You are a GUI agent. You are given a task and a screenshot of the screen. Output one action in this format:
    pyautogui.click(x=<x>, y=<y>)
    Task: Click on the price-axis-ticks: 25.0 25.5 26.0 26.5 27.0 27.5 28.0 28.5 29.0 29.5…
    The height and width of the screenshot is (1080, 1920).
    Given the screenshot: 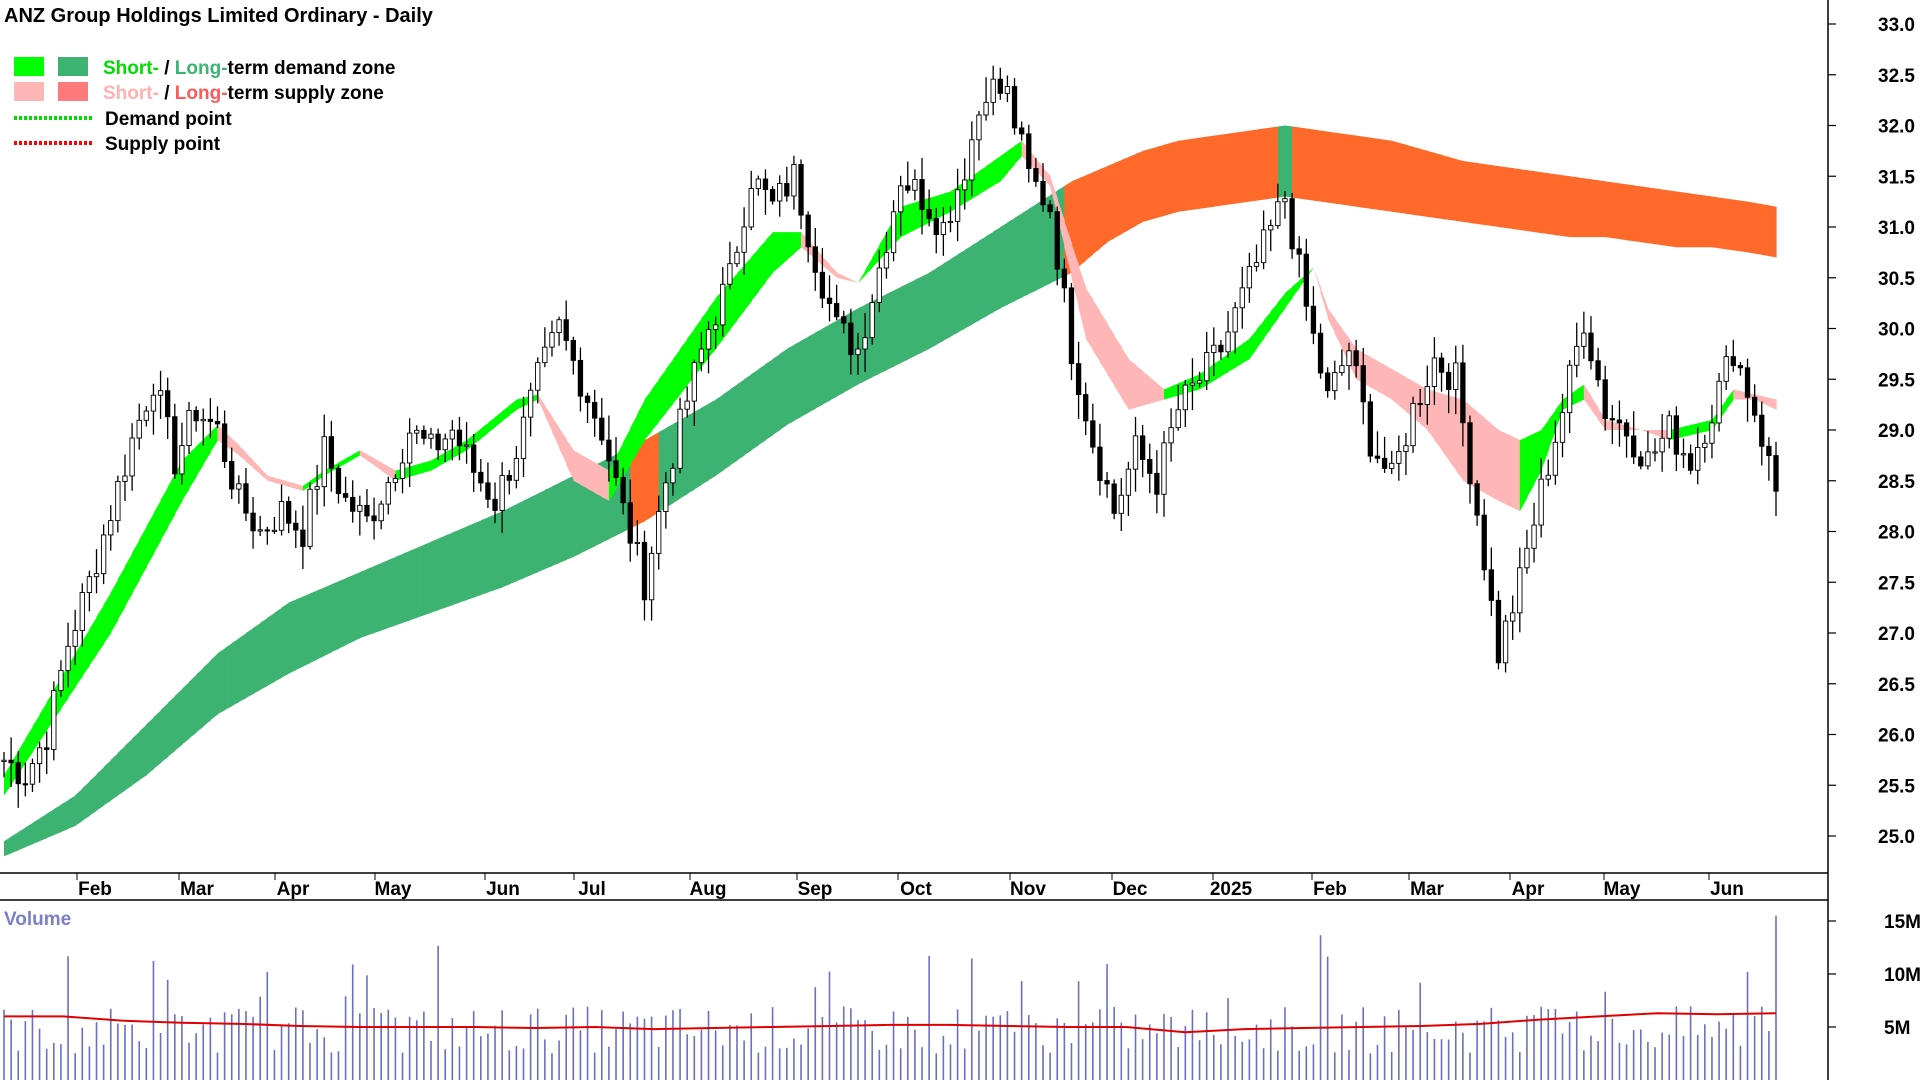 What is the action you would take?
    pyautogui.click(x=1871, y=431)
    